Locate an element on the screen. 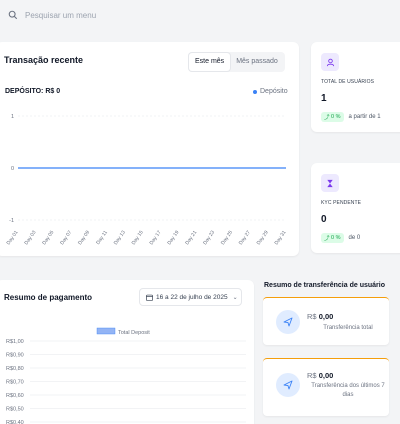 The height and width of the screenshot is (424, 400). stat-value: 1 is located at coordinates (324, 98).